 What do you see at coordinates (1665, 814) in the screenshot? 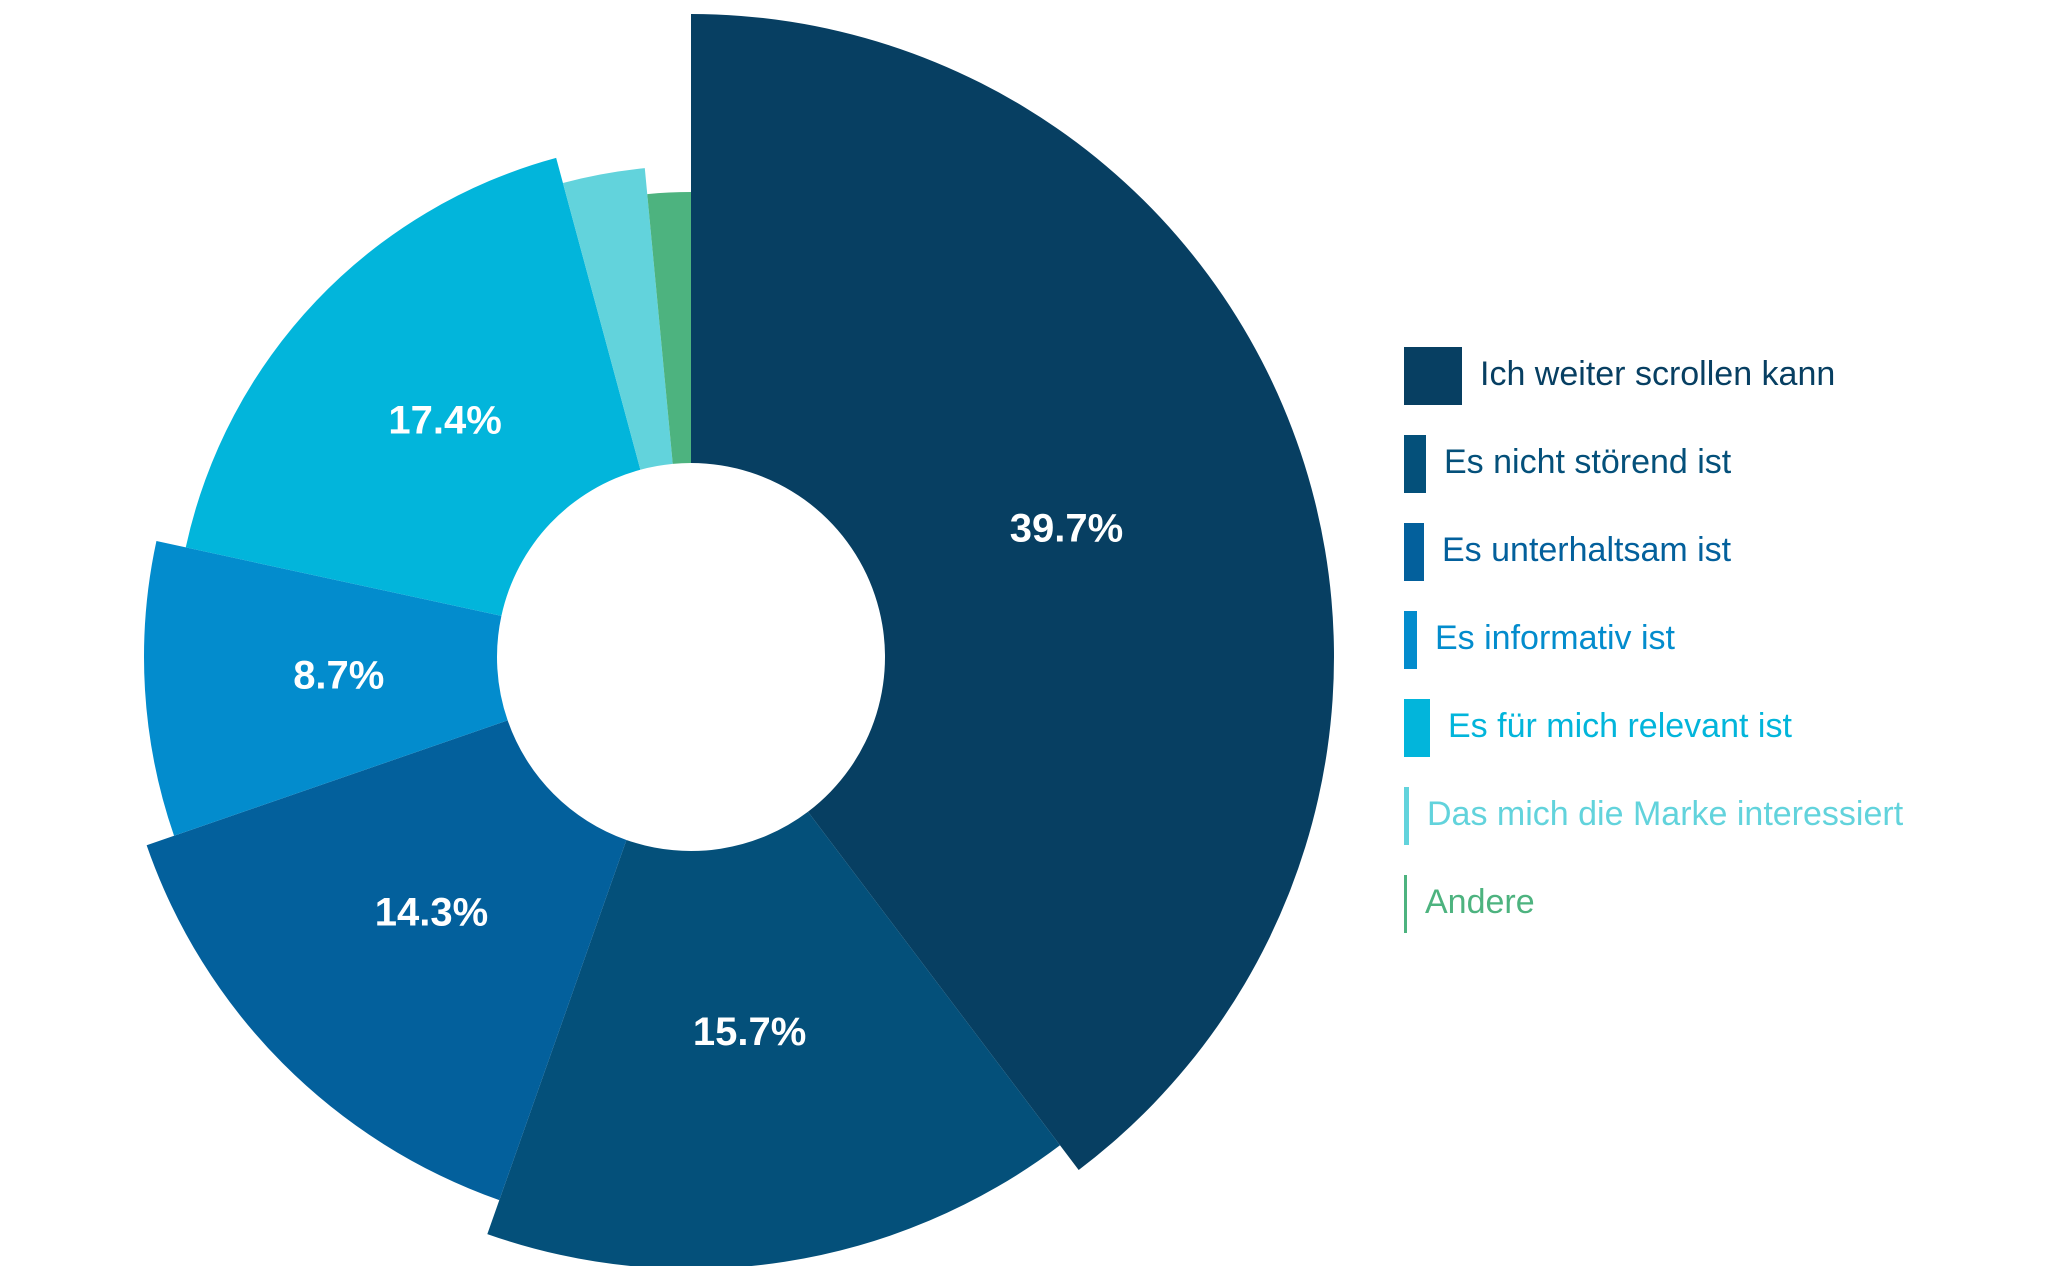
I see `legend-label: Das mich die Marke interessiert` at bounding box center [1665, 814].